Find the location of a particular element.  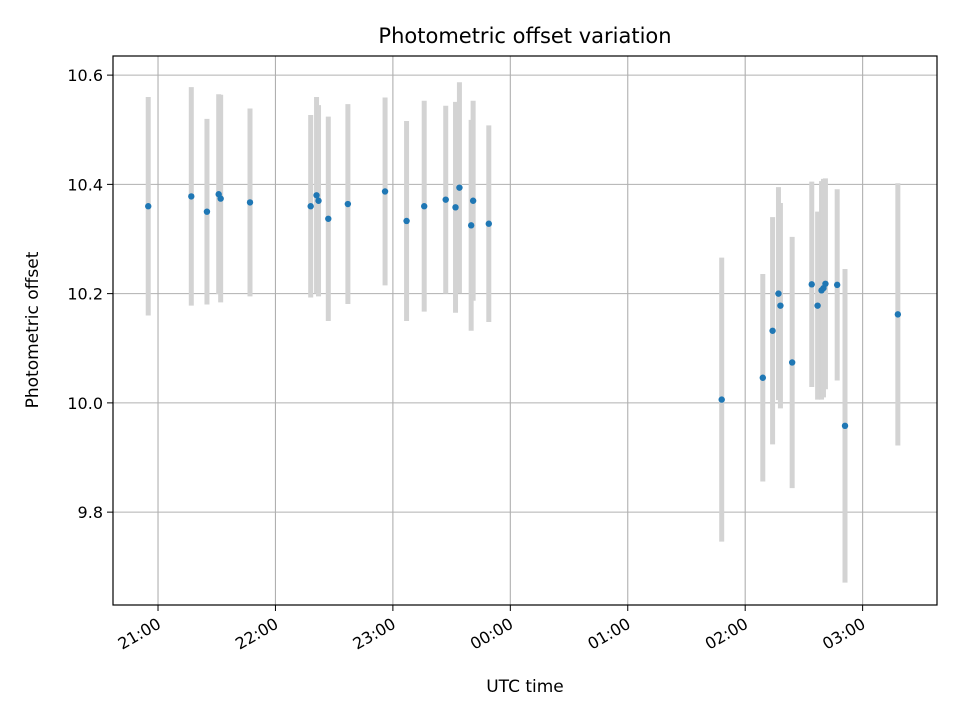

y-axis-ticks: 9.8 10.0 10.2 10.4 10.6 is located at coordinates (90, 294).